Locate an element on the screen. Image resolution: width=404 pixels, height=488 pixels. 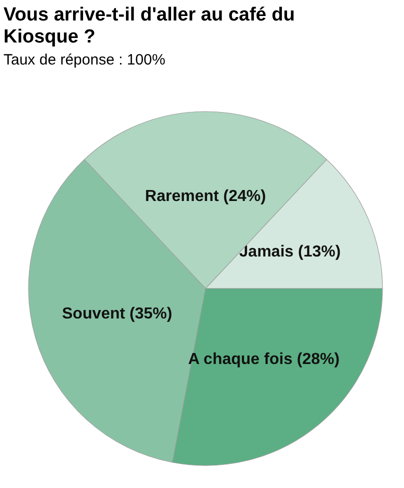
slice-label: Rarement (24%) is located at coordinates (205, 196).